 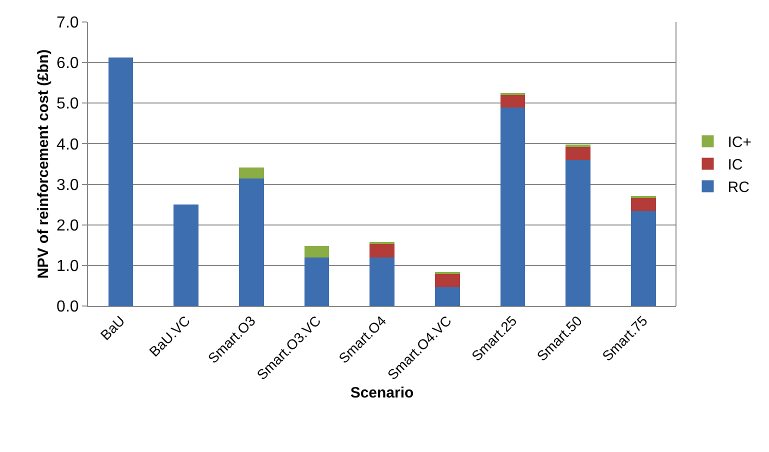 What do you see at coordinates (740, 143) in the screenshot?
I see `legend-label: IC+` at bounding box center [740, 143].